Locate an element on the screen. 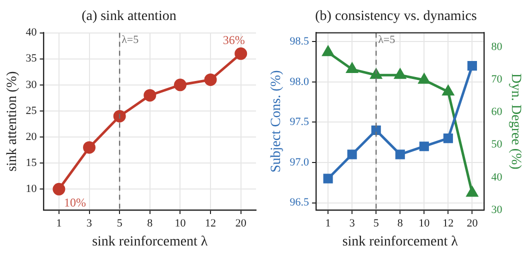  chart-title: (a) sink attention is located at coordinates (129, 16).